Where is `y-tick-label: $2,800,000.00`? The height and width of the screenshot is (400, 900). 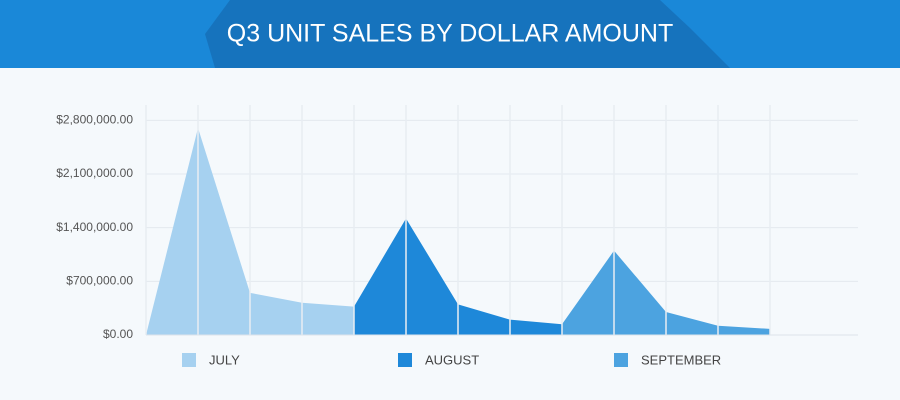 y-tick-label: $2,800,000.00 is located at coordinates (94, 120).